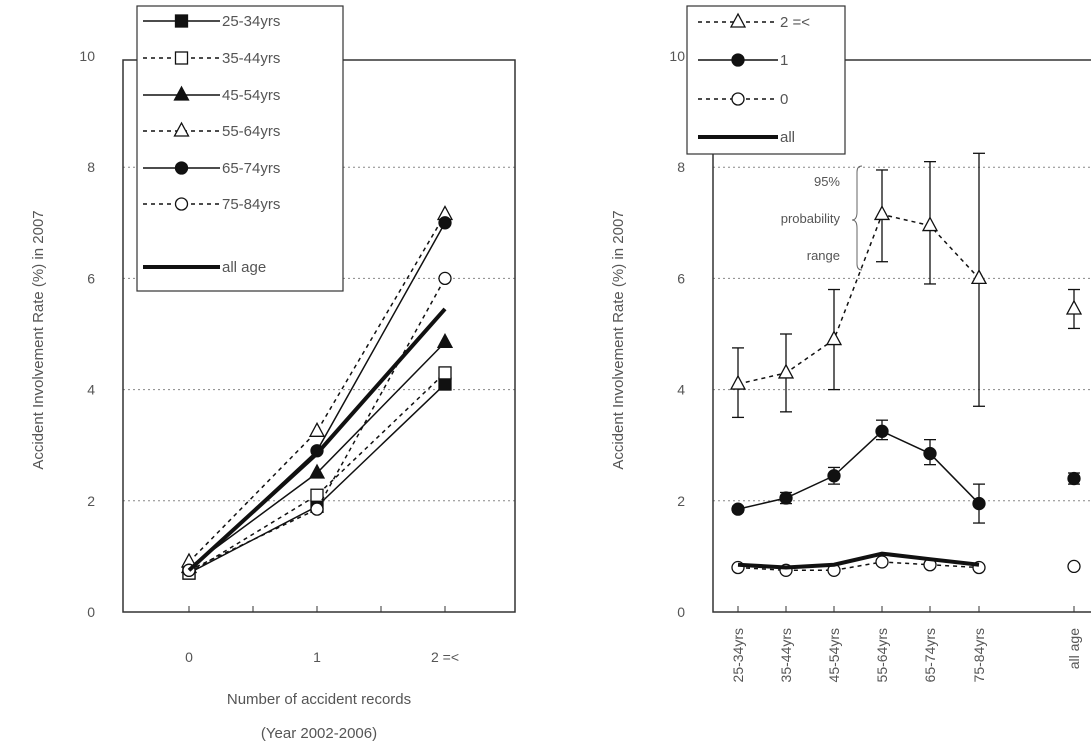 The image size is (1091, 756). I want to click on x-tick-label: 2 =<, so click(445, 657).